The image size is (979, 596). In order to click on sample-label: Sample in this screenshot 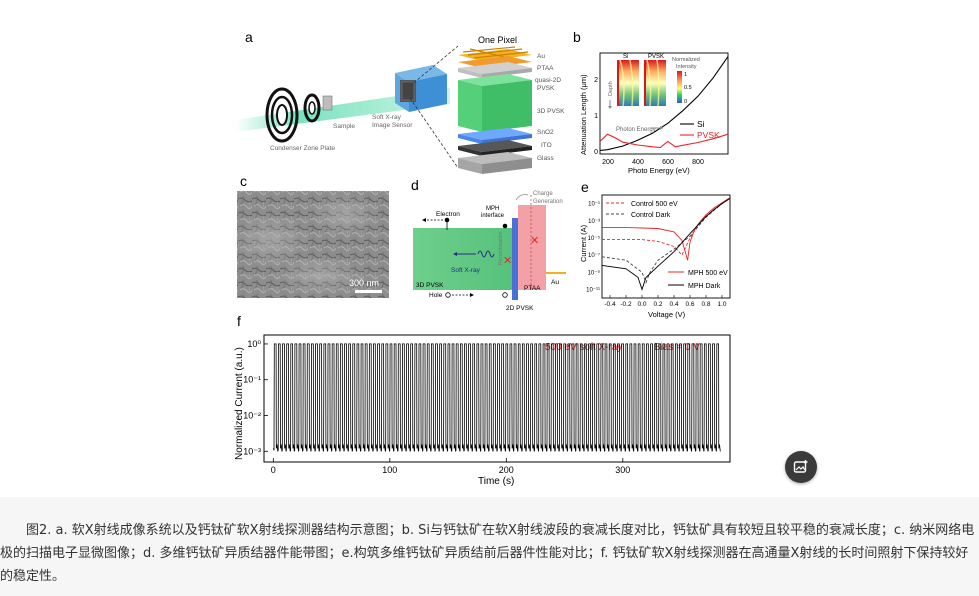, I will do `click(344, 126)`.